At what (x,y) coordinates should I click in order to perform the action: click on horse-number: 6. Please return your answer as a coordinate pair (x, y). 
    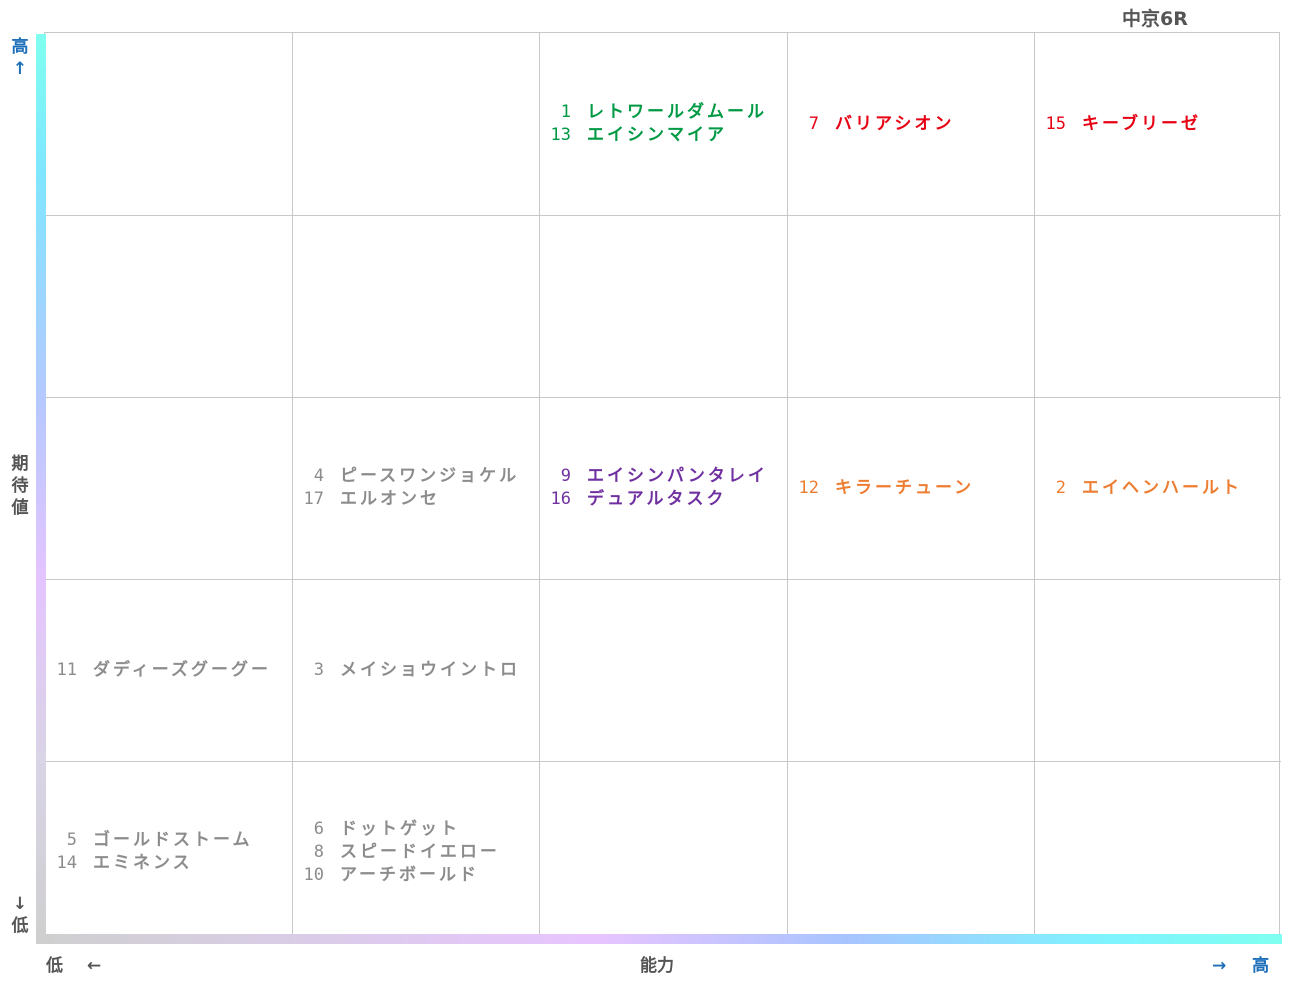
    Looking at the image, I should click on (318, 828).